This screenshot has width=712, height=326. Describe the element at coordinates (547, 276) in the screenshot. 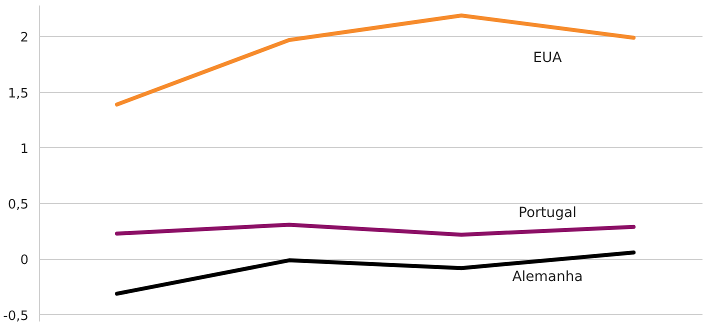

I see `series-label: Alemanha` at that location.